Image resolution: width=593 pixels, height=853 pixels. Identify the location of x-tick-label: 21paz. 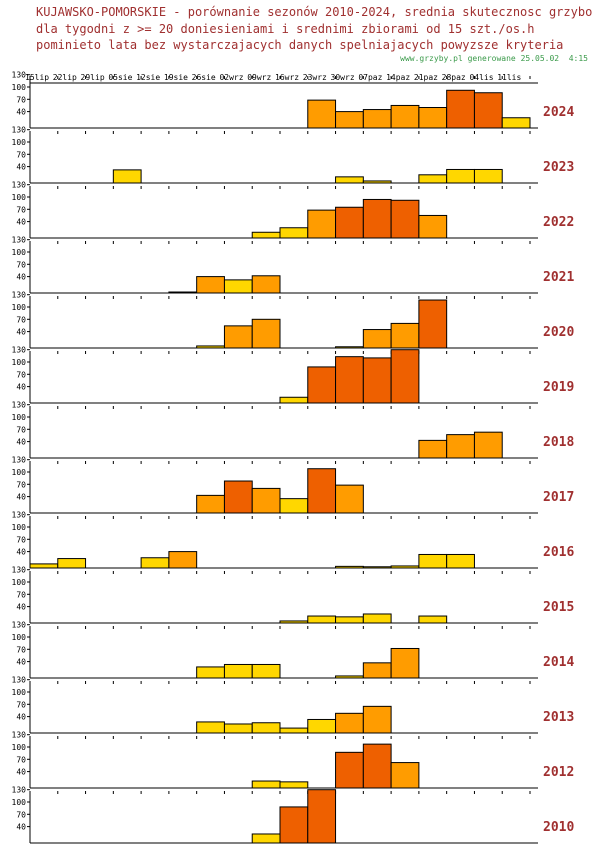
(426, 77).